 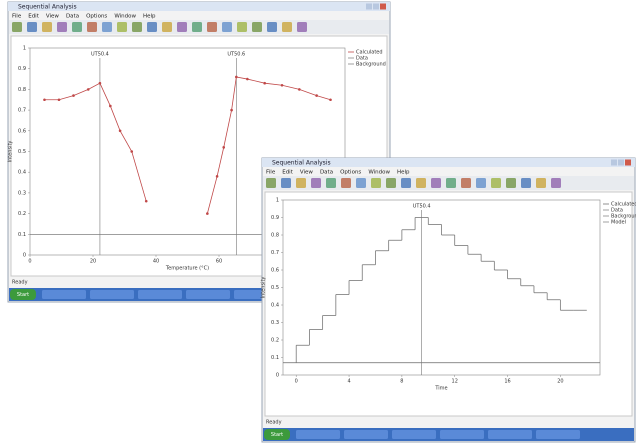 What do you see at coordinates (275, 358) in the screenshot?
I see `y-tick-label: 0.1` at bounding box center [275, 358].